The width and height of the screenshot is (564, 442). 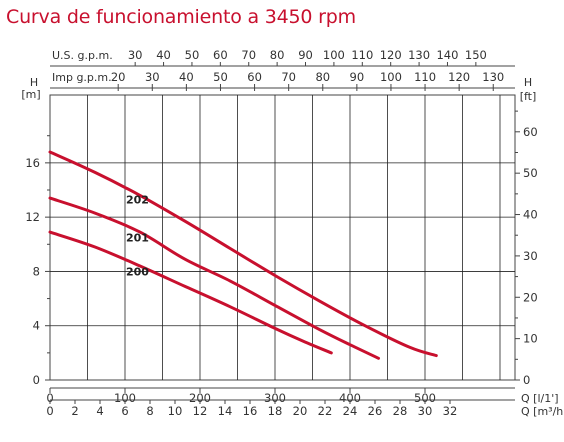 I want to click on x-impgpm-tick-label: 30, so click(x=152, y=77).